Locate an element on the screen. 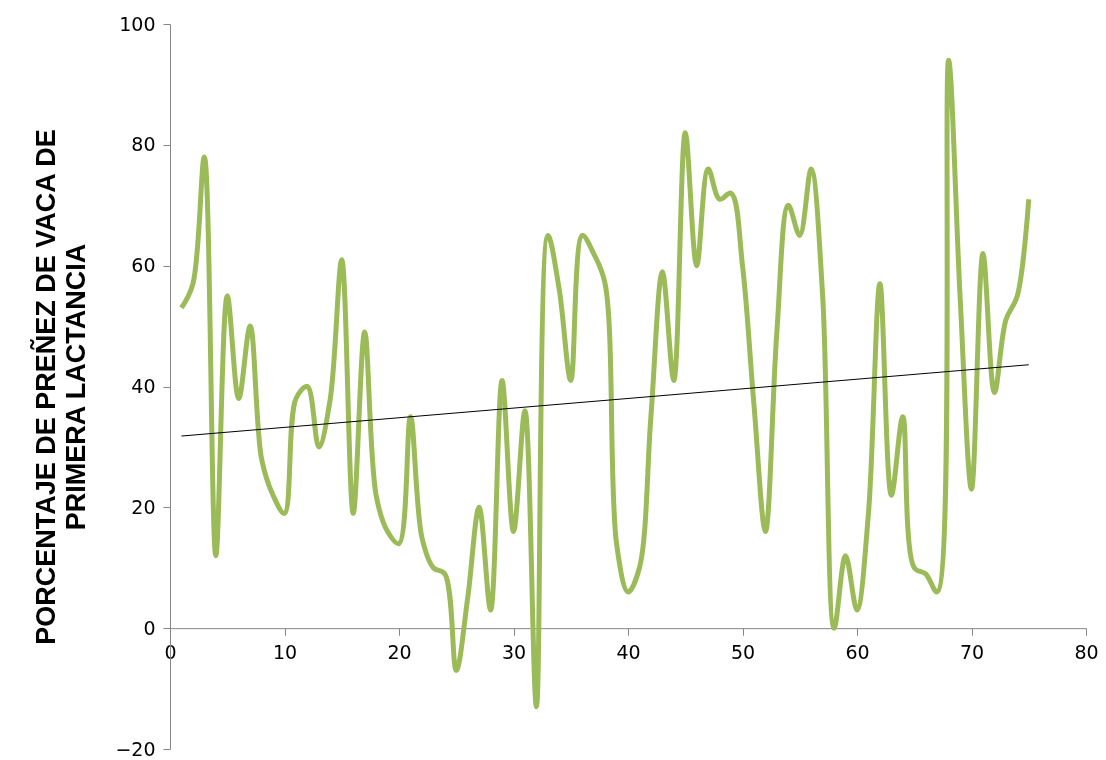 Image resolution: width=1106 pixels, height=760 pixels. y-tick-label: 20 is located at coordinates (143, 506).